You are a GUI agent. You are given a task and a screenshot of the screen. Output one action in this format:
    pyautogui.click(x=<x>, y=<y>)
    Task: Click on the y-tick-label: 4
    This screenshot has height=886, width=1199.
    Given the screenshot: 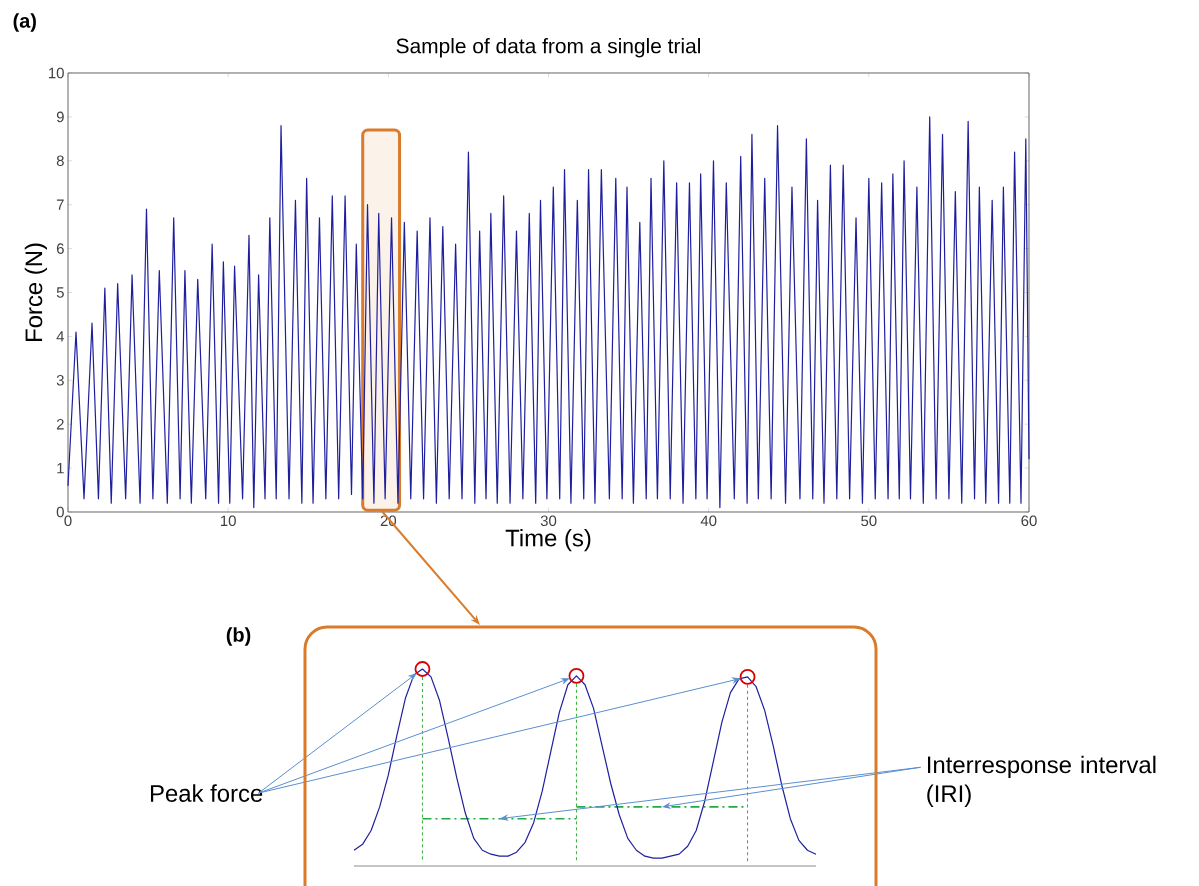 What is the action you would take?
    pyautogui.click(x=60, y=336)
    